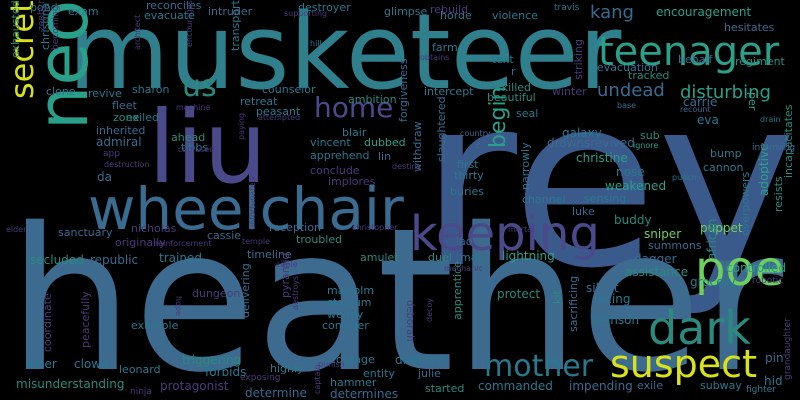 This screenshot has height=400, width=800. Describe the element at coordinates (345, 325) in the screenshot. I see `word-consider: consider` at that location.